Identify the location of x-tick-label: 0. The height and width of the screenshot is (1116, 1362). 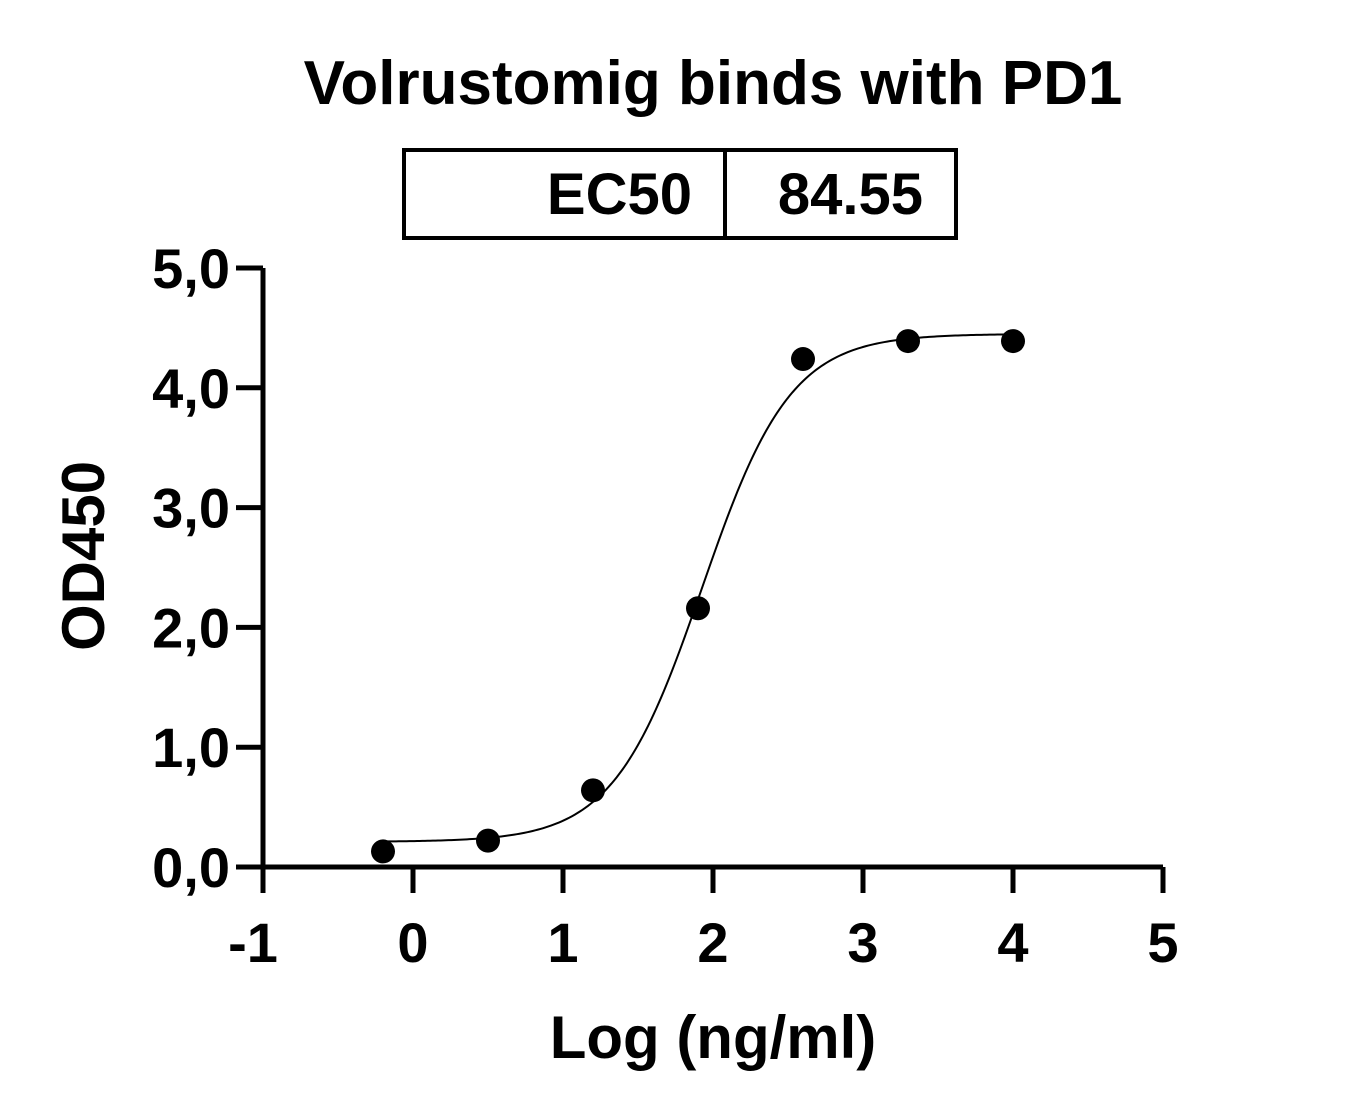
(412, 942).